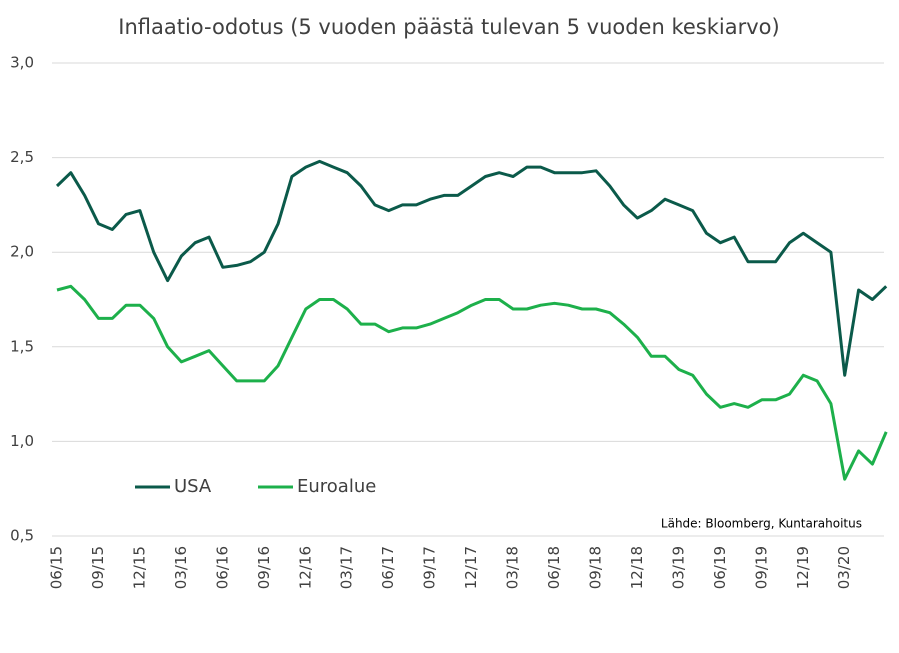  What do you see at coordinates (430, 567) in the screenshot?
I see `x-tick-label: 09/17` at bounding box center [430, 567].